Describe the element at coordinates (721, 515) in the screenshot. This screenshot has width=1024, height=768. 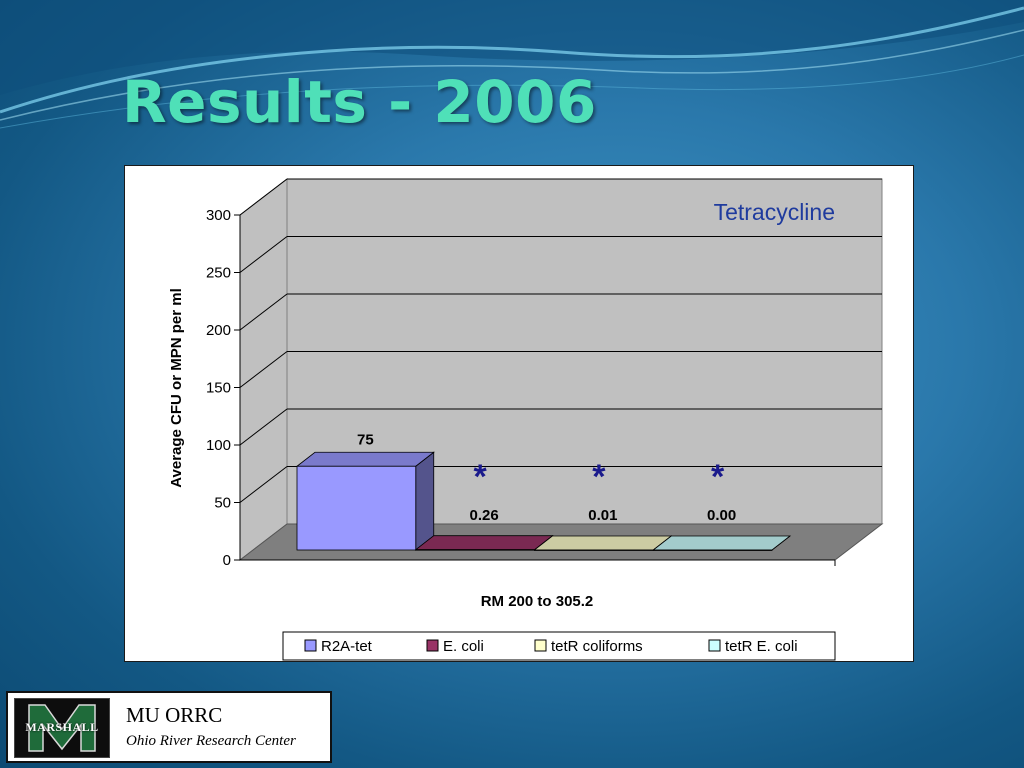
I see `data-label: 0.00` at that location.